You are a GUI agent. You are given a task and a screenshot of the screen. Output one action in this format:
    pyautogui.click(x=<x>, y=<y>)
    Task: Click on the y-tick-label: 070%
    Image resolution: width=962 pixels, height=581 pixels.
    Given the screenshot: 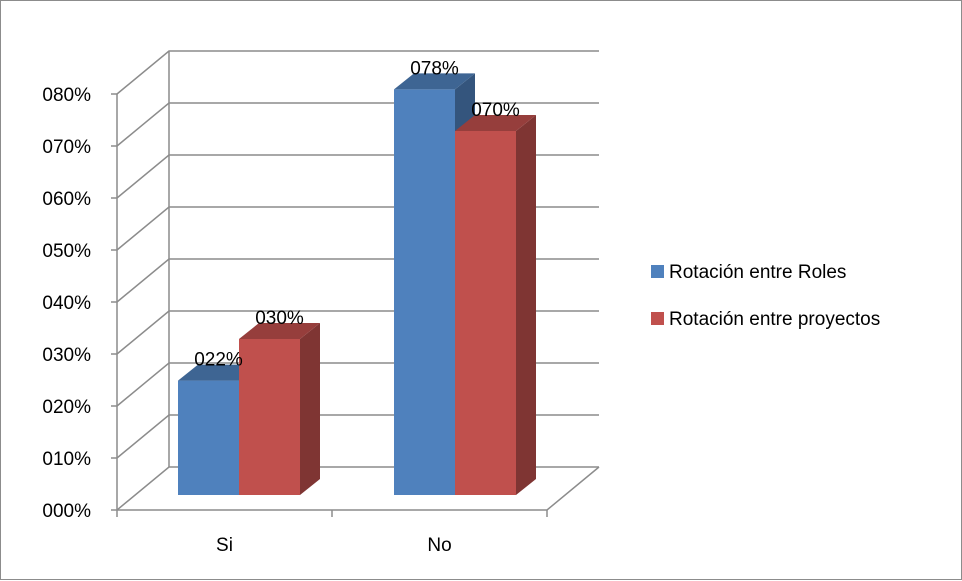 What is the action you would take?
    pyautogui.click(x=66, y=147)
    